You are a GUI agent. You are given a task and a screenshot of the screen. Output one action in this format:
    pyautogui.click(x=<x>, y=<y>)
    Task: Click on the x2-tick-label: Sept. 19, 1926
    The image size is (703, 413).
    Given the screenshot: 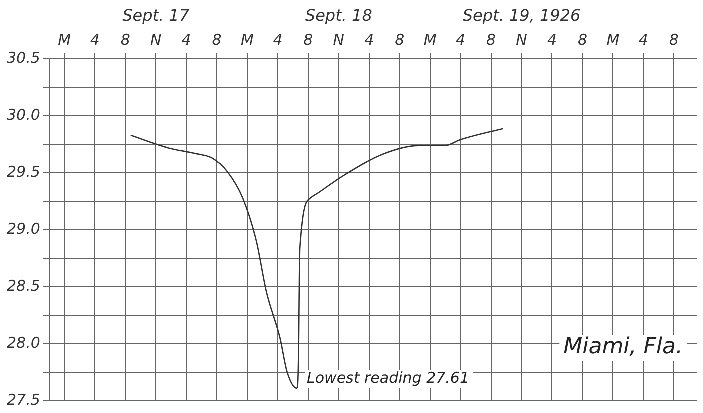 What is the action you would take?
    pyautogui.click(x=521, y=15)
    